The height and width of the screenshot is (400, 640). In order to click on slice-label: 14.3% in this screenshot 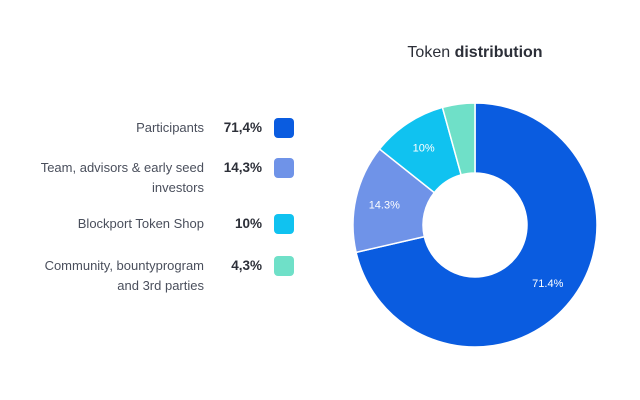, I will do `click(384, 205)`.